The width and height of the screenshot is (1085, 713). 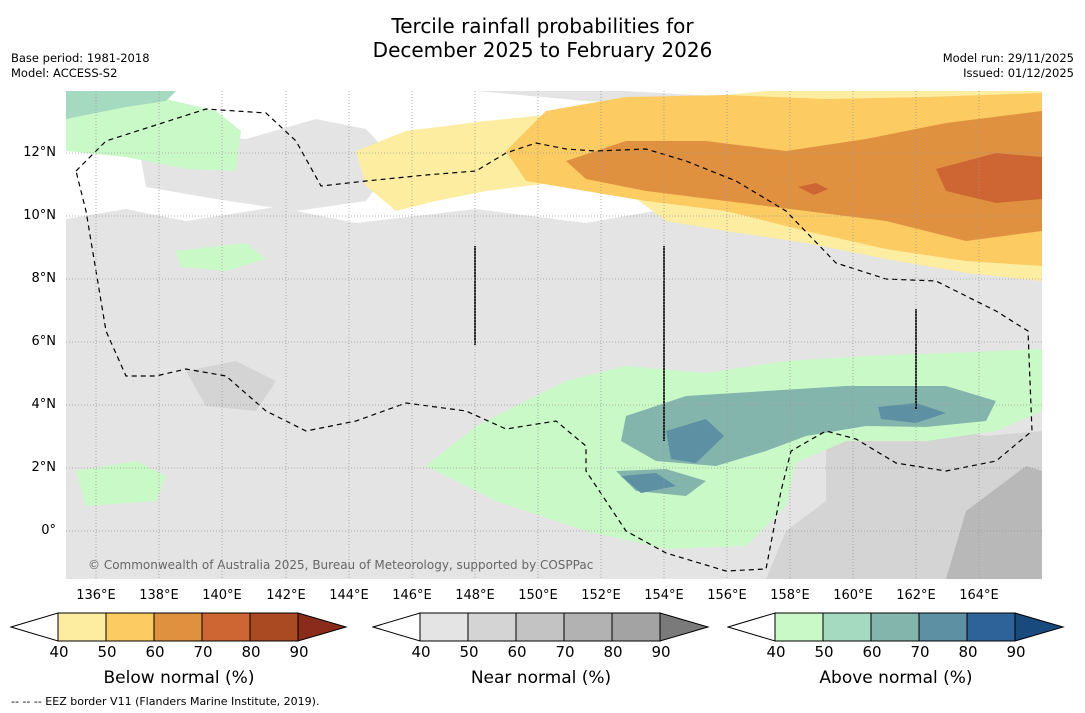 I want to click on above-normal-80-cell-c, so click(x=648, y=483).